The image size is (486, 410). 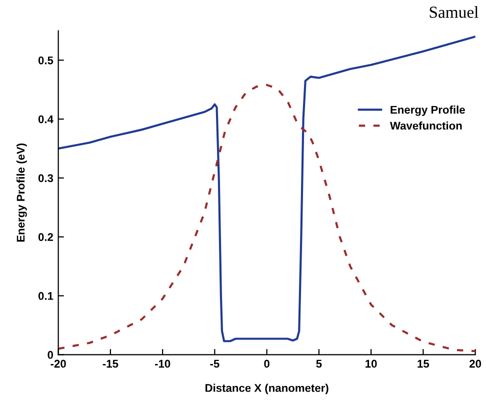 I want to click on x-tick-label: -15, so click(x=110, y=364).